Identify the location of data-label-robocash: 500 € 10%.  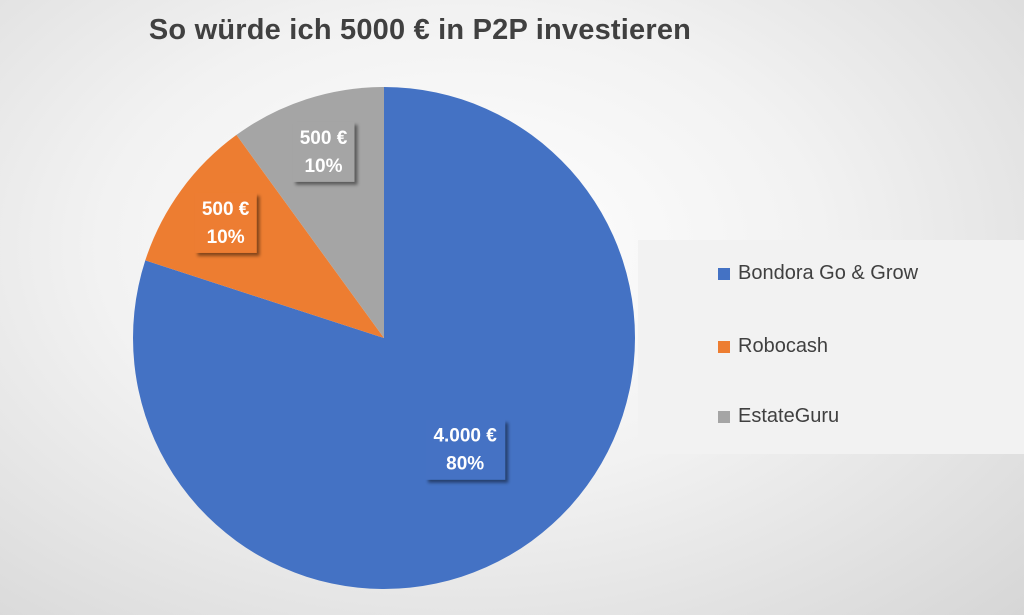
(225, 222).